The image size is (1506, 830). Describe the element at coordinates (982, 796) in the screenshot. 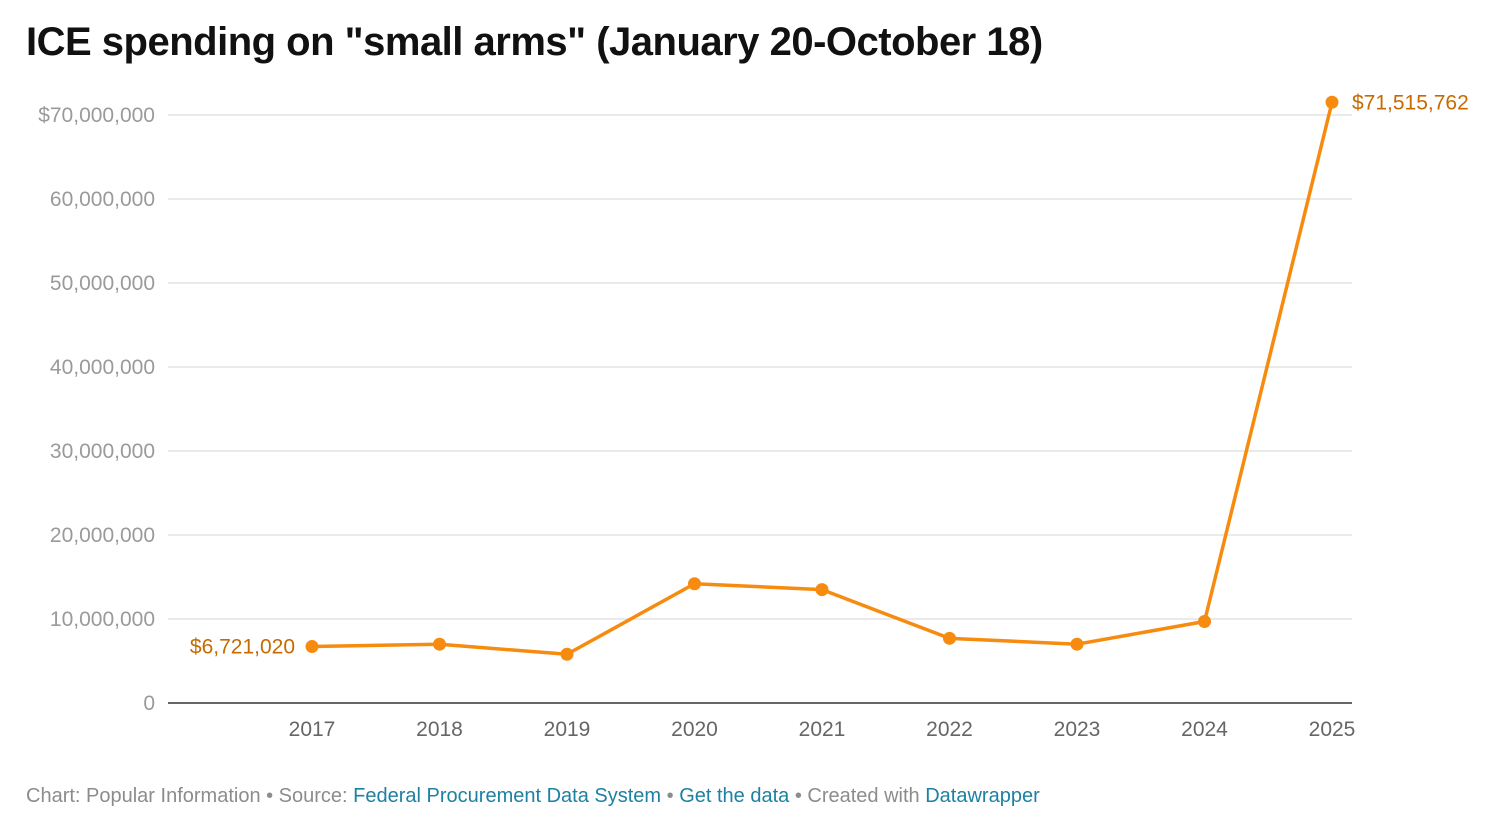

I see `datawrapper-link: Datawrapper` at that location.